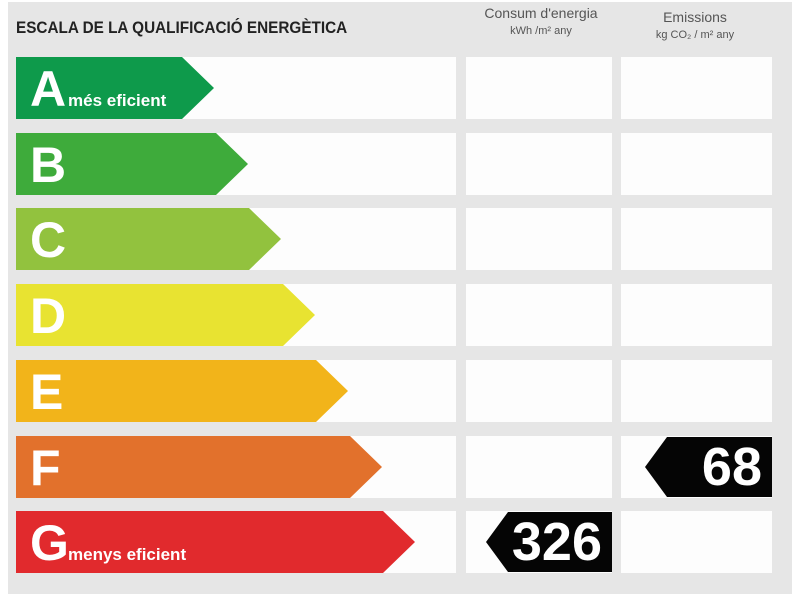 This screenshot has width=800, height=600. I want to click on emissions-column-title: Emissions, so click(695, 17).